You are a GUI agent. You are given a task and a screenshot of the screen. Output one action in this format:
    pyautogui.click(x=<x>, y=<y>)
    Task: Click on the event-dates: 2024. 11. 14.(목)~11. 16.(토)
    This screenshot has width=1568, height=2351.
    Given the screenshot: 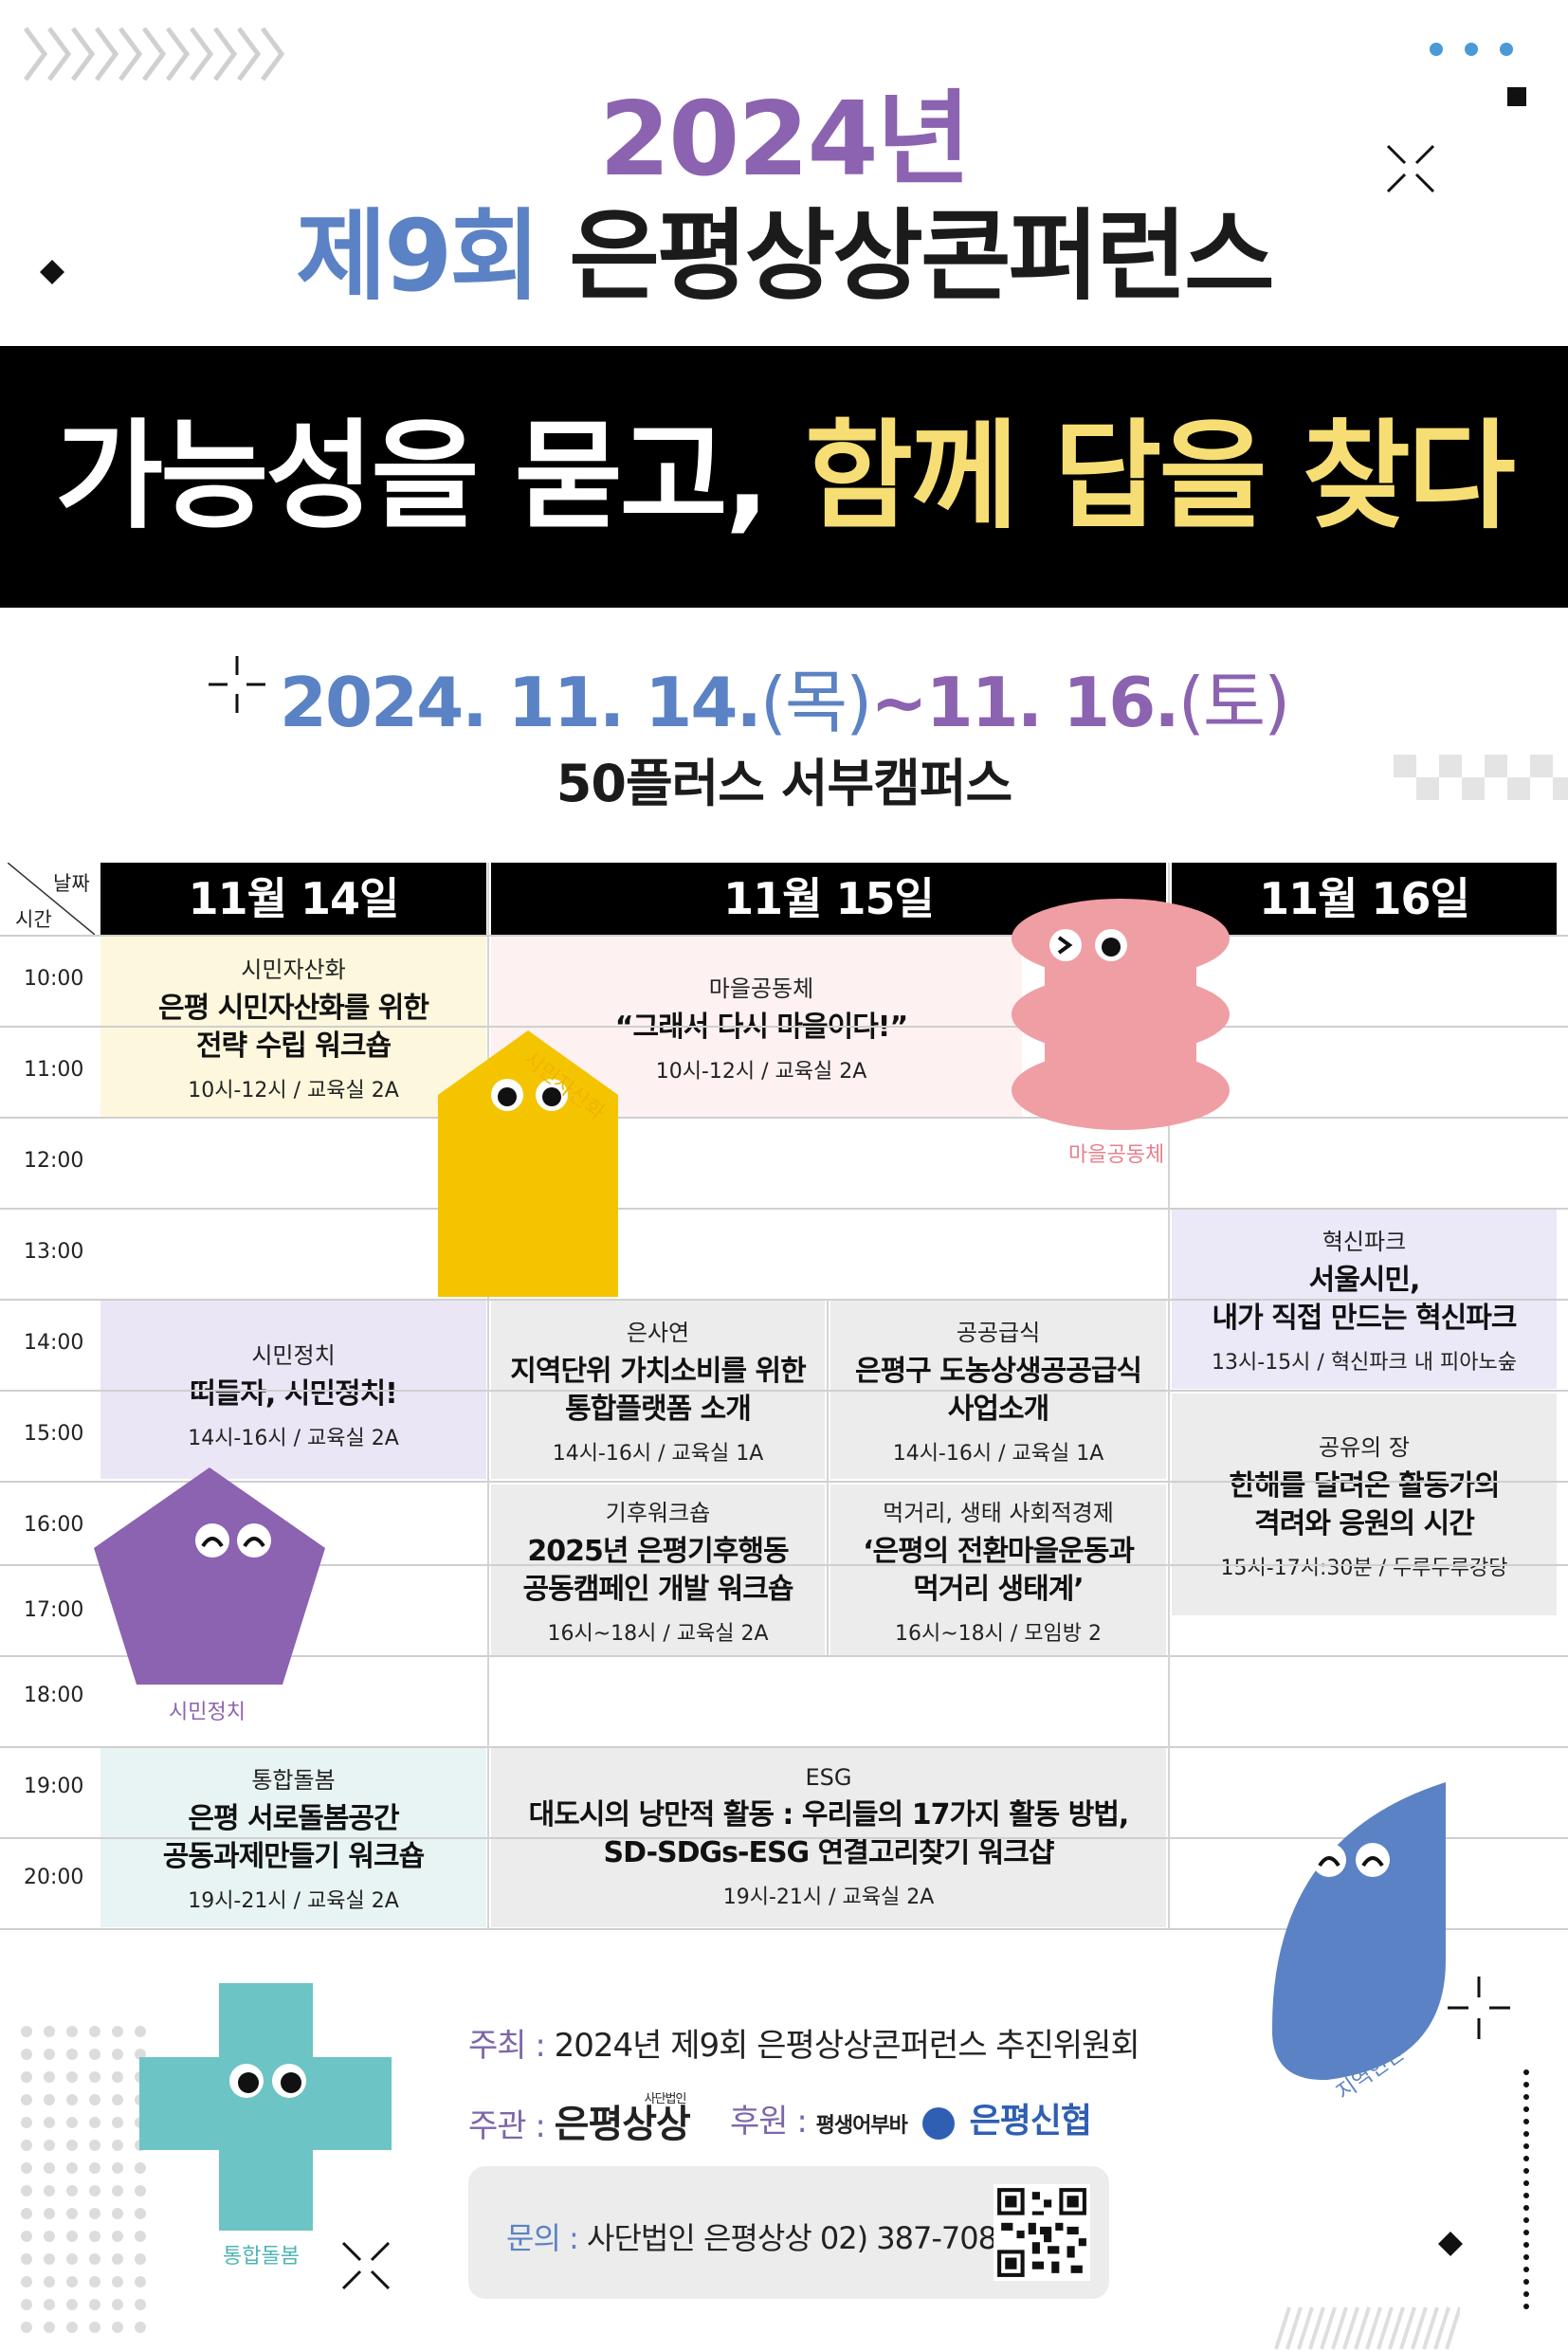 What is the action you would take?
    pyautogui.click(x=784, y=697)
    